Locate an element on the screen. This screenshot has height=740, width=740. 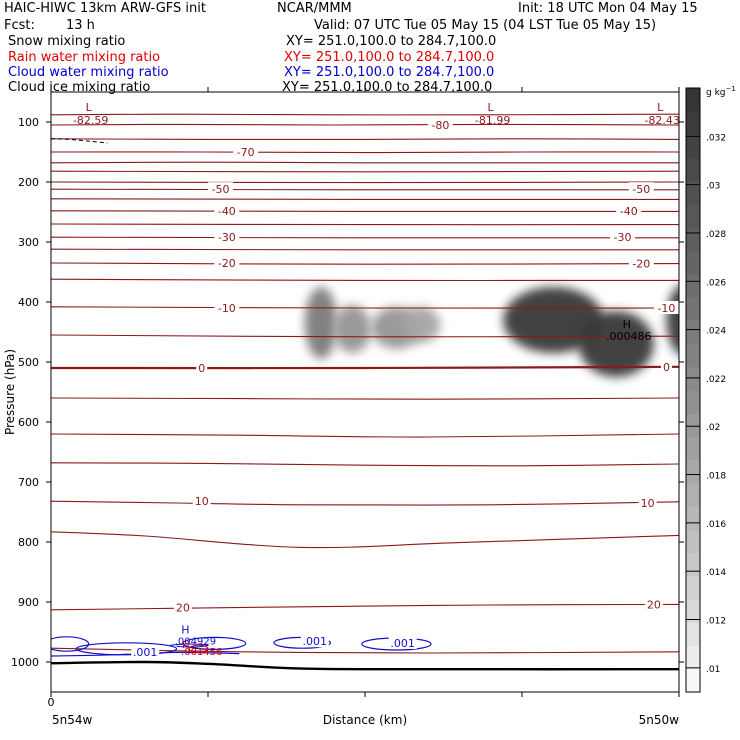
contour-label-0: -80 is located at coordinates (440, 125).